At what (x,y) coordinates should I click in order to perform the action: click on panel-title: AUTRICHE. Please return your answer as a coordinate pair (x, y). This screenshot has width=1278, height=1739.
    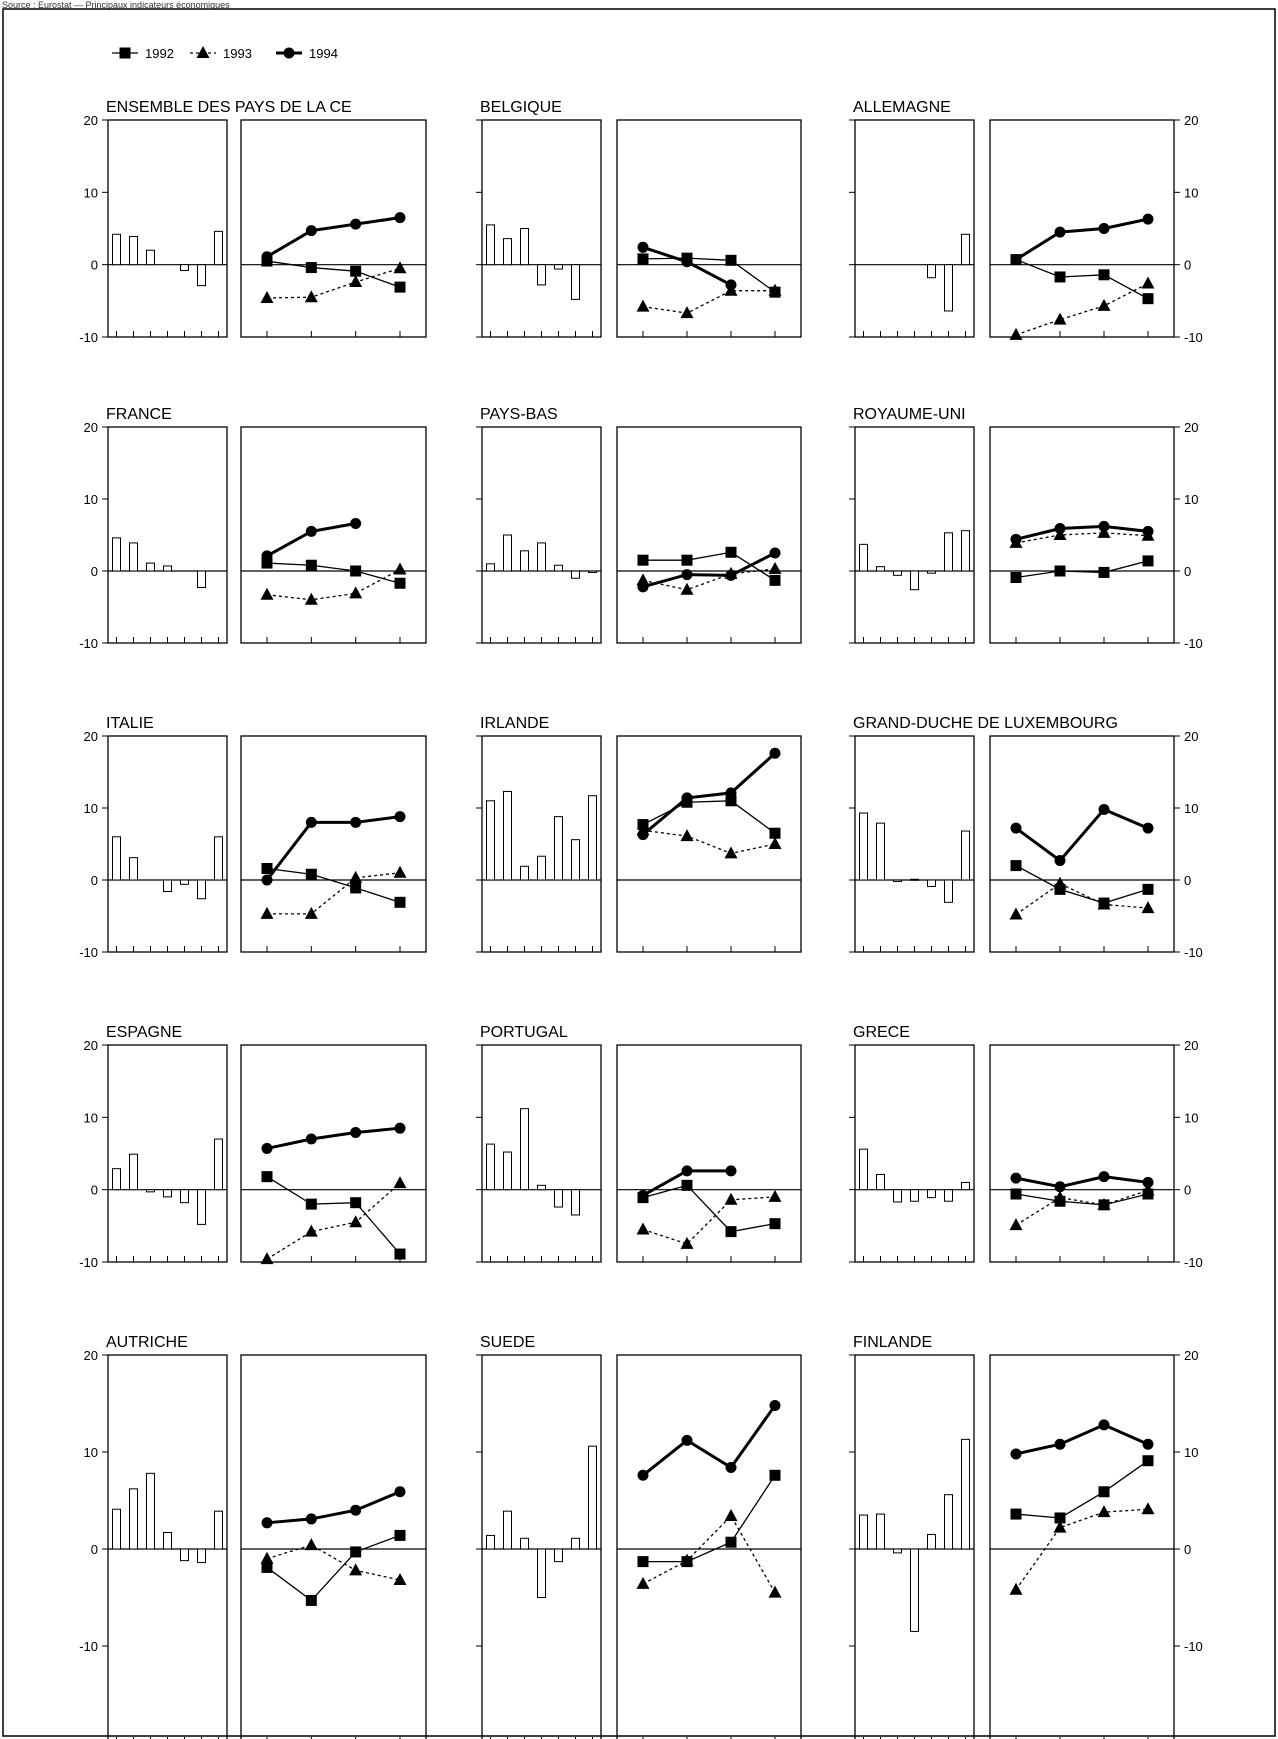
    Looking at the image, I should click on (147, 1342).